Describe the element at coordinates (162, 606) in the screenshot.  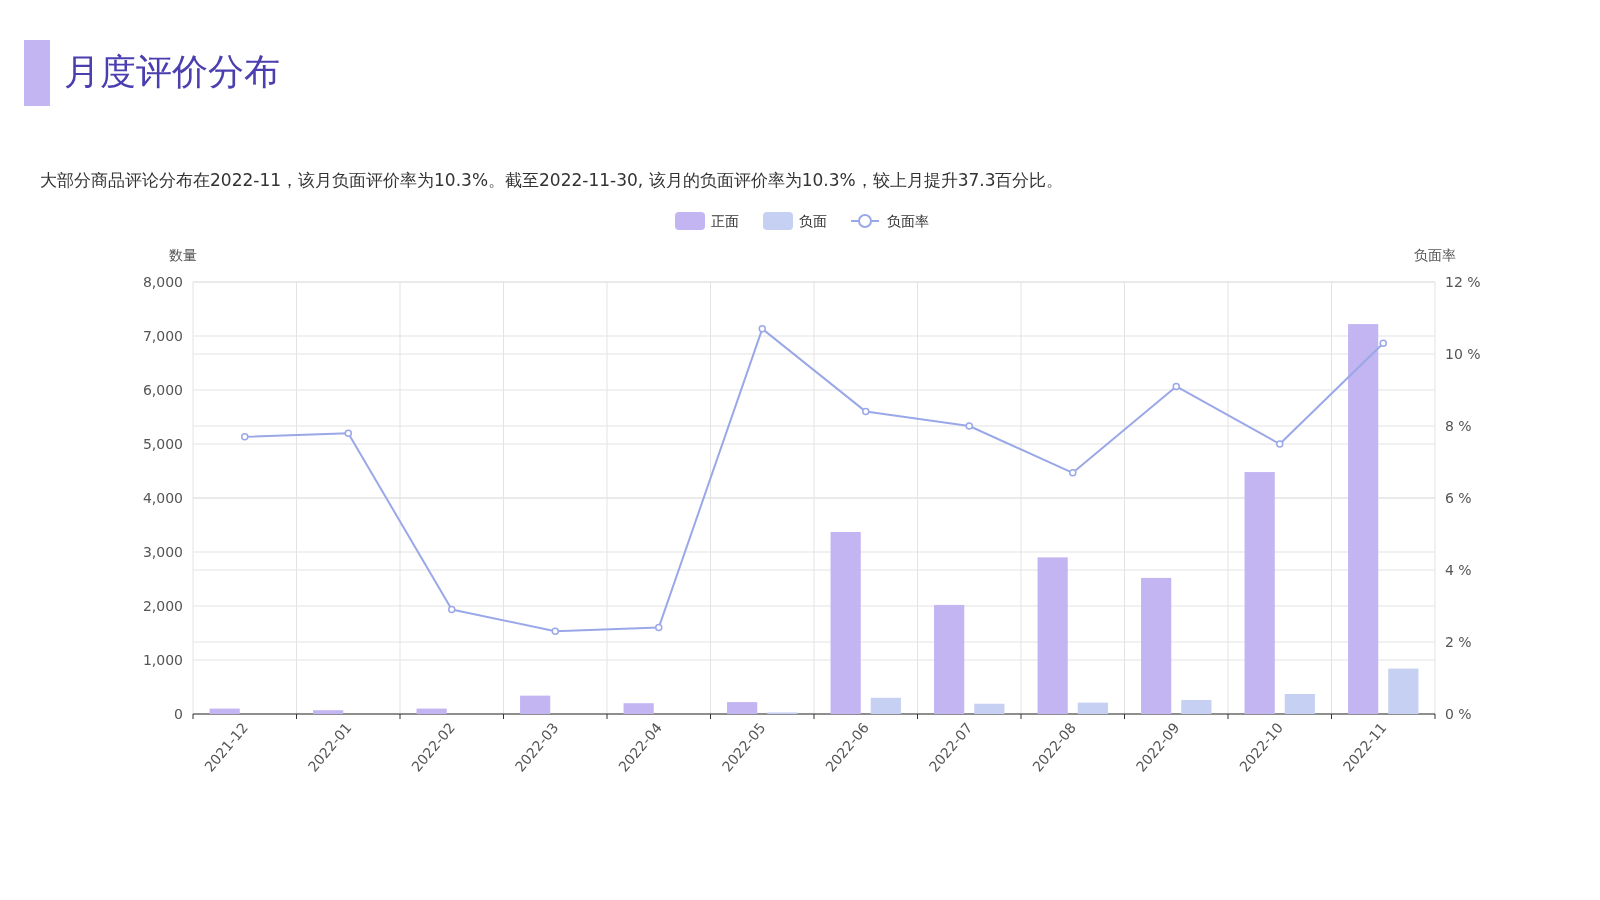
I see `y-tick-label: 2,000` at that location.